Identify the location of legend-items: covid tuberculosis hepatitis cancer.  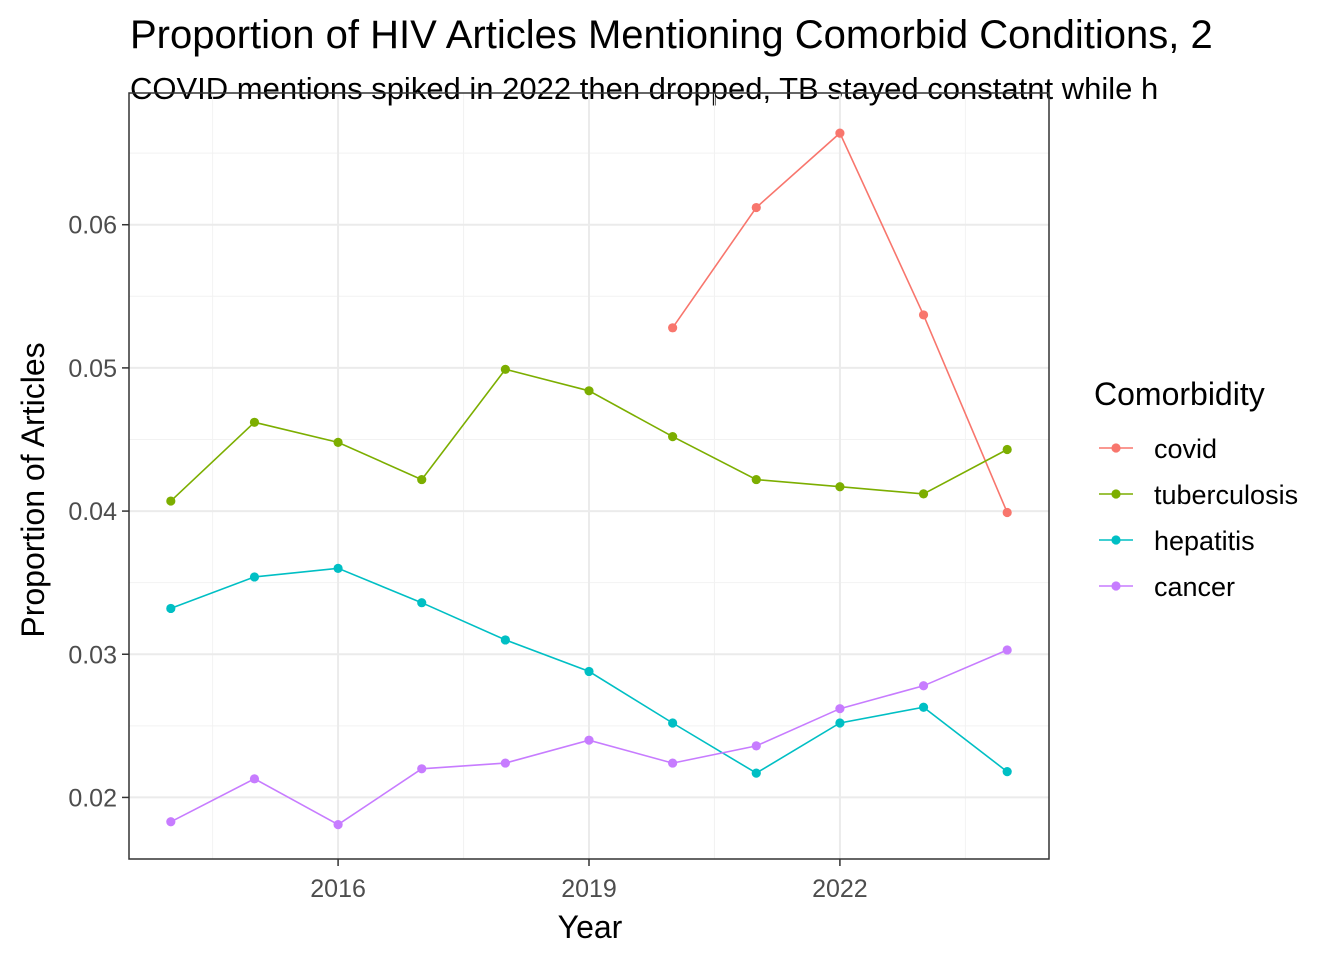
(1198, 518).